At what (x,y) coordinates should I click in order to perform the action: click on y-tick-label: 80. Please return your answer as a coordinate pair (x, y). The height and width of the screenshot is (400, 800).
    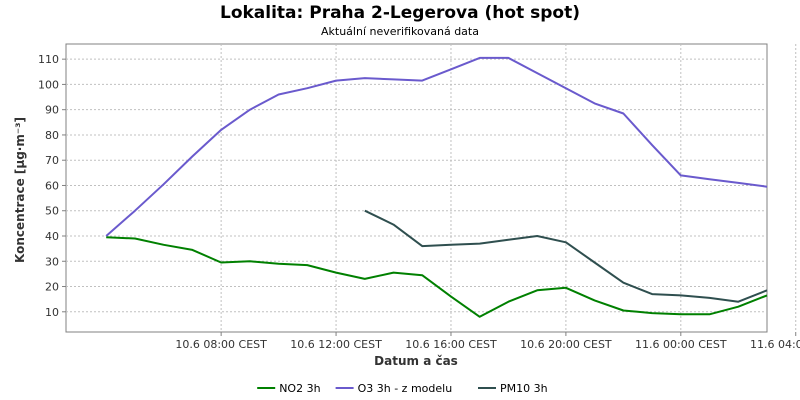
    Looking at the image, I should click on (52, 135).